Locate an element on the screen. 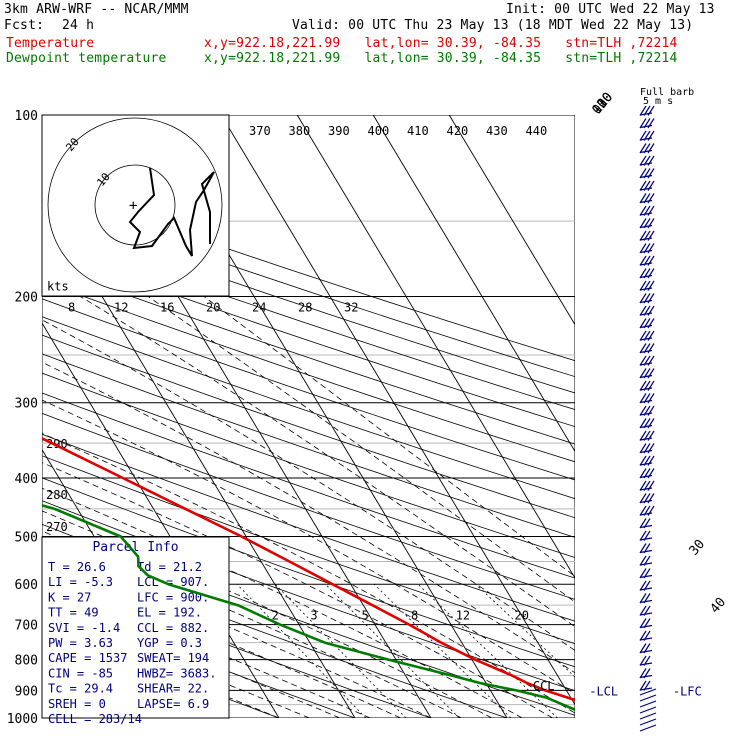 The image size is (740, 740). parcel-info-right: YGP = 0.3 is located at coordinates (169, 643).